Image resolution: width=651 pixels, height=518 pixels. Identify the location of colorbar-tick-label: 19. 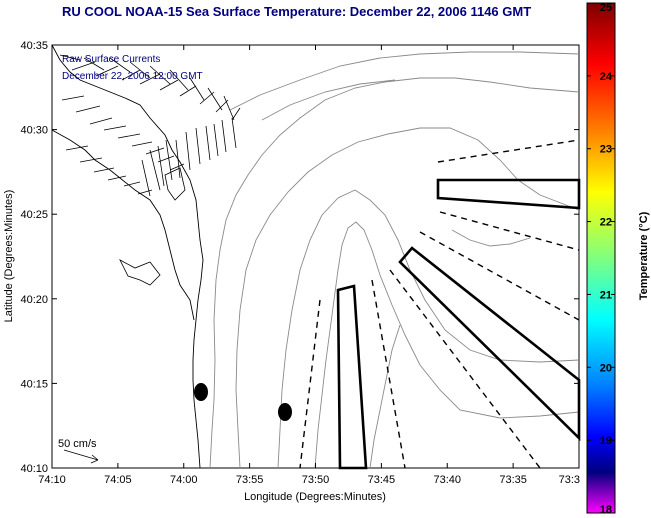
(606, 441).